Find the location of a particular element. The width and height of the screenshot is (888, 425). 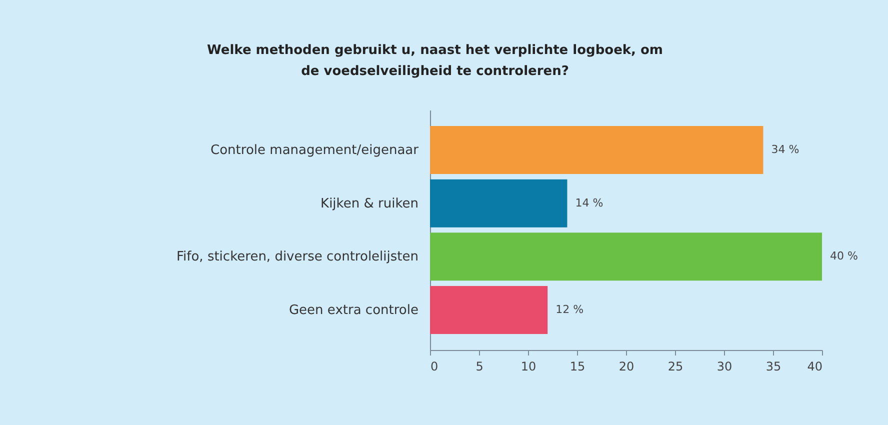

x-tick-label: 5 is located at coordinates (480, 367).